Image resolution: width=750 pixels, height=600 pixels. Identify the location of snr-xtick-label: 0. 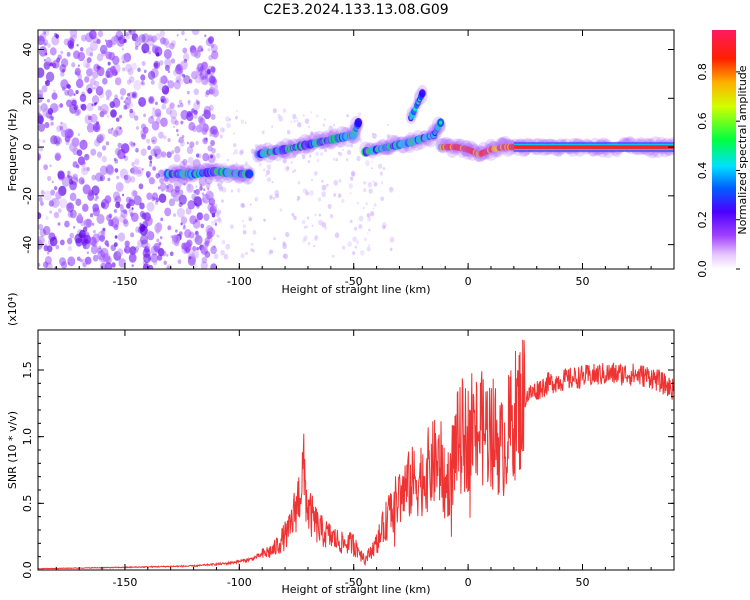
(468, 582).